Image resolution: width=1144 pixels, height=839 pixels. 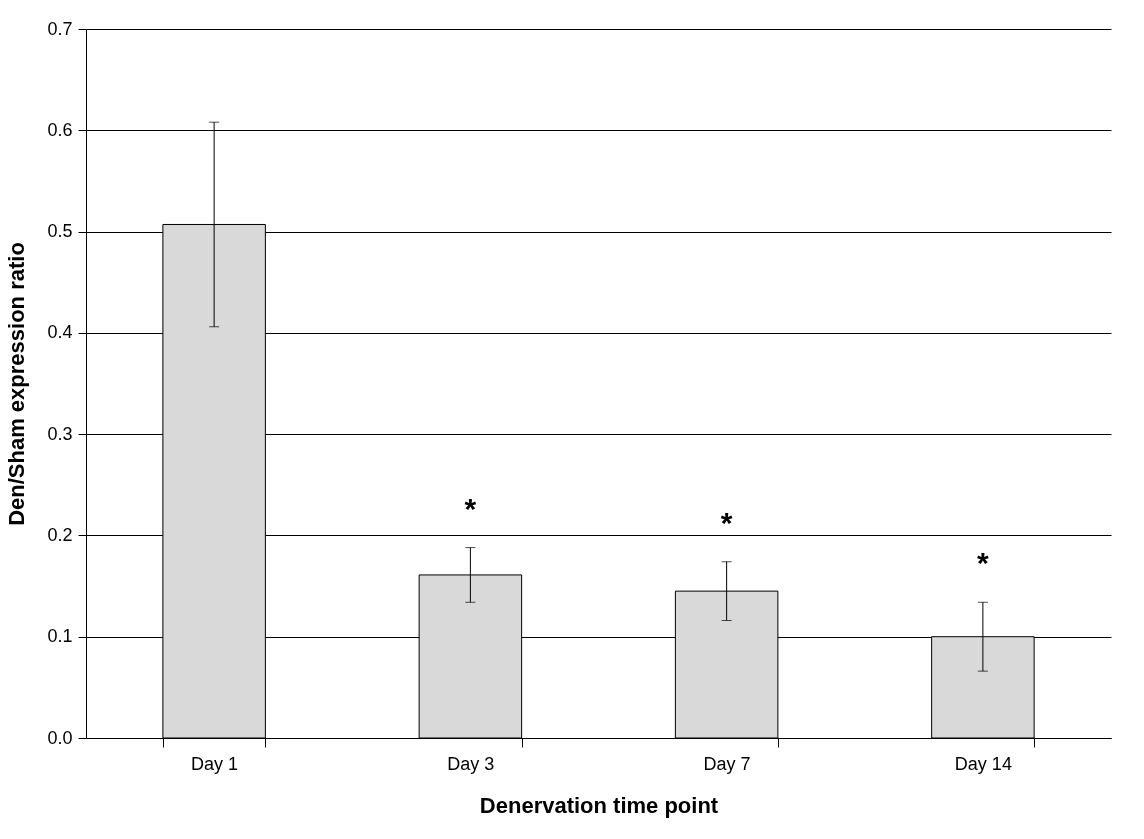 I want to click on x-tick-label: Day 14, so click(x=983, y=763).